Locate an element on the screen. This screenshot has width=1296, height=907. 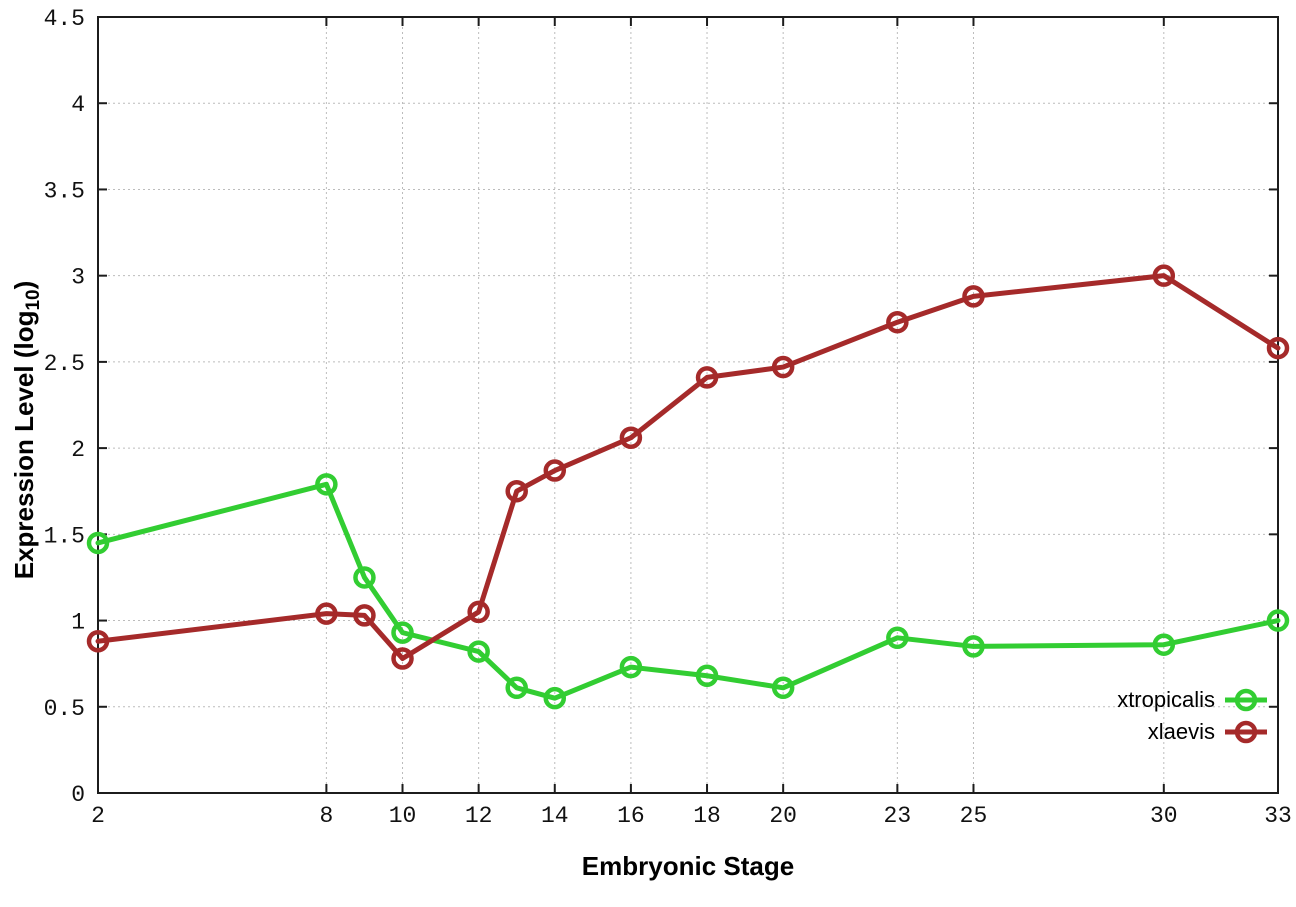
x-tick-label: 12 is located at coordinates (479, 816).